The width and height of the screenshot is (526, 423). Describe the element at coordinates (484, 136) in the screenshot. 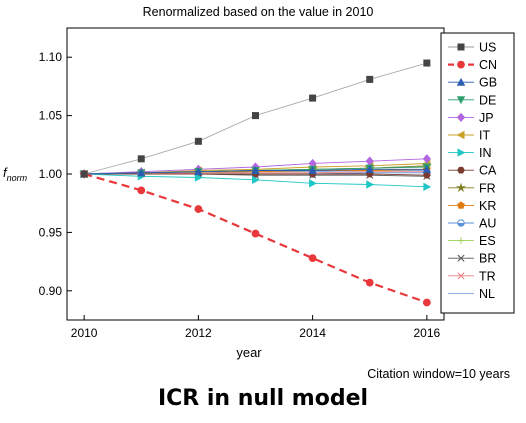

I see `legend-label-it: IT` at that location.